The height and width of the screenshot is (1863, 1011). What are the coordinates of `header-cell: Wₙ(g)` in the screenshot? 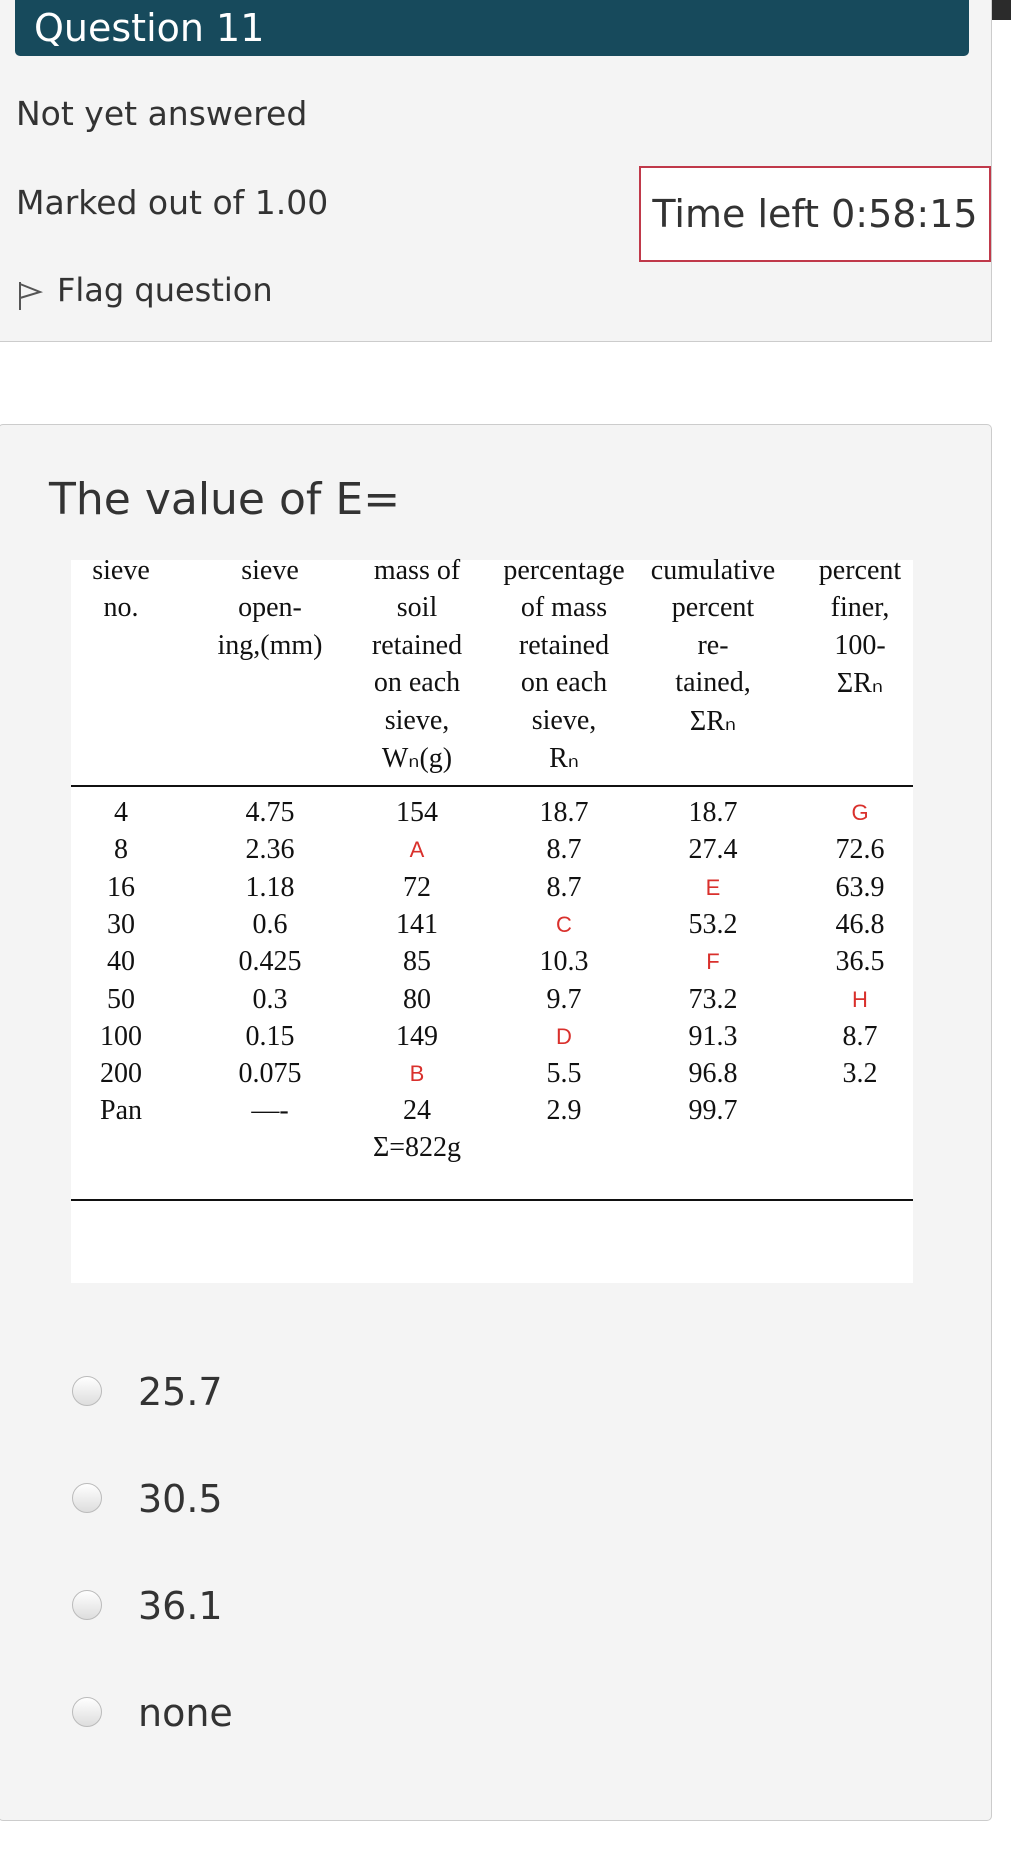 It's located at (417, 758).